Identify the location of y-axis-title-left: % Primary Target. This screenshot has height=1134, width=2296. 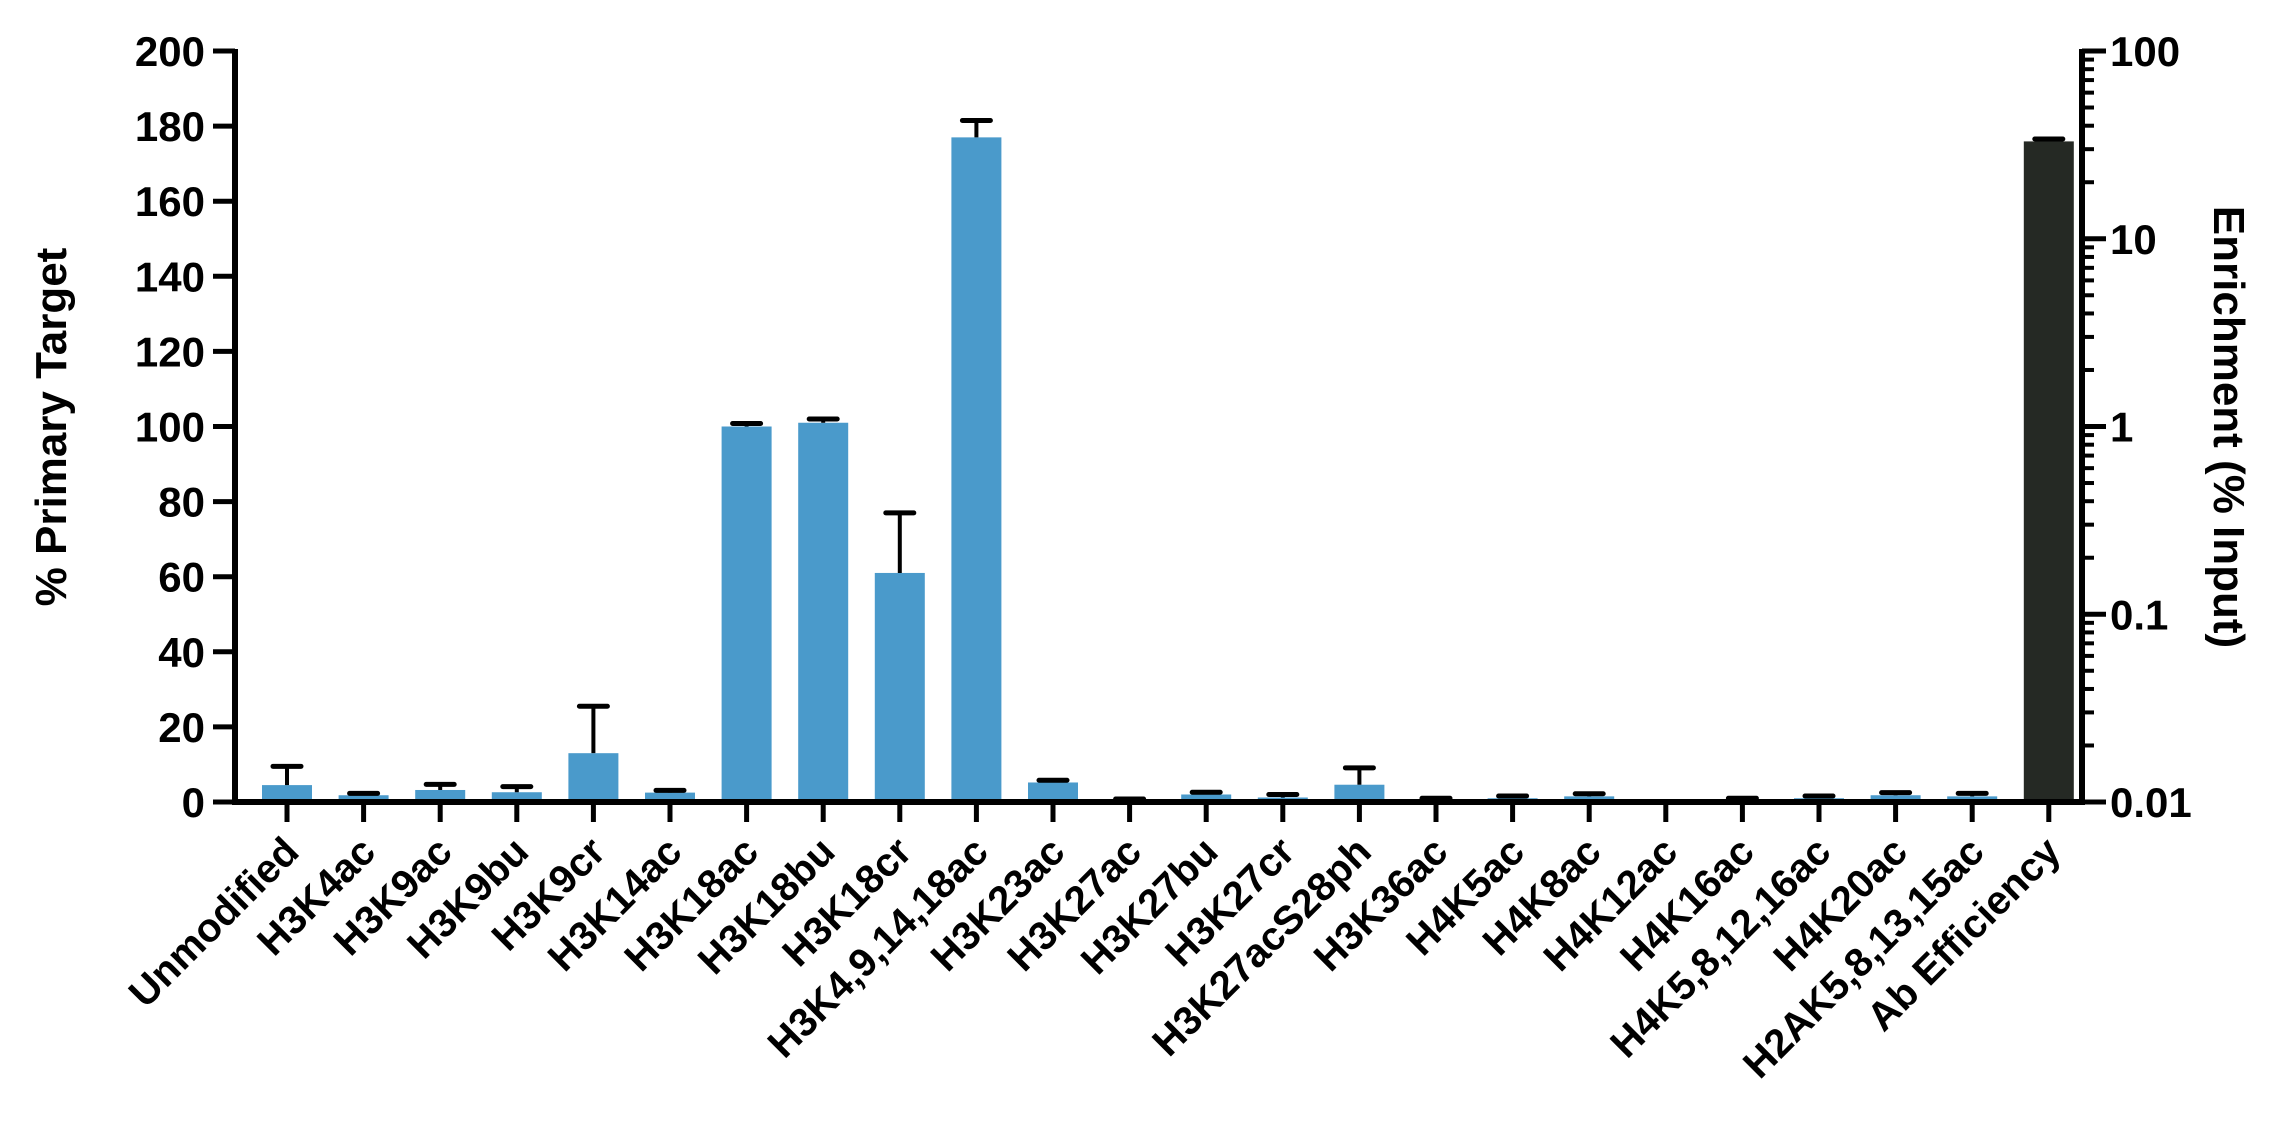
(51, 426).